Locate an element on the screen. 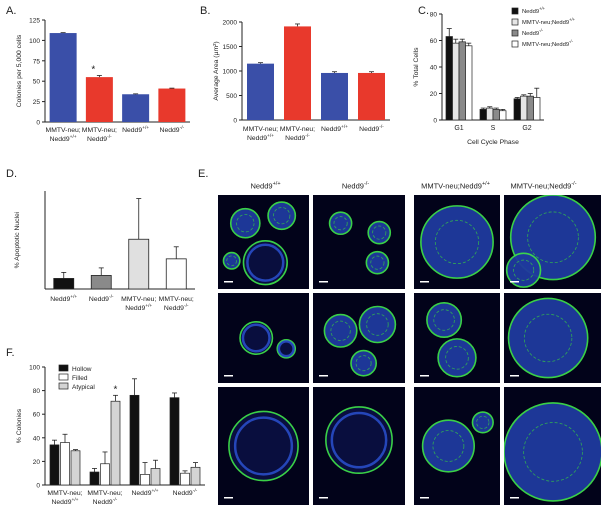 The image size is (601, 510). legend-label: Filled is located at coordinates (80, 378).